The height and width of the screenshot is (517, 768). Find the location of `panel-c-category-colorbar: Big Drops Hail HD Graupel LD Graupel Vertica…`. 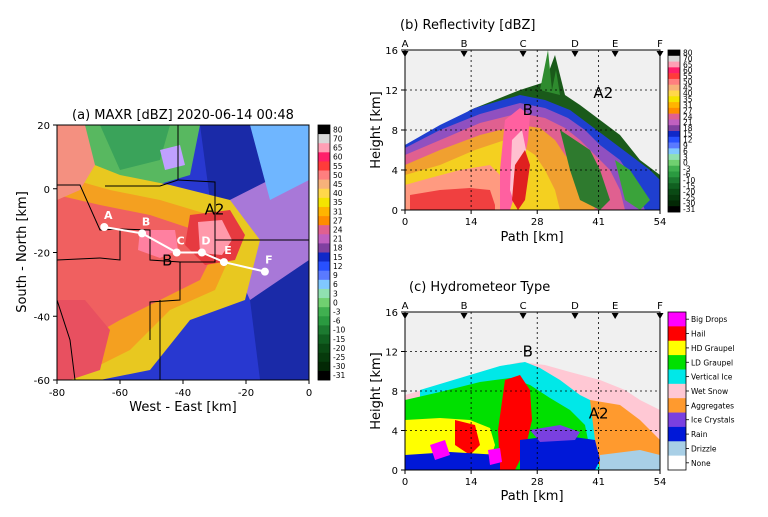

panel-c-category-colorbar: Big Drops Hail HD Graupel LD Graupel Vertica… is located at coordinates (701, 391).